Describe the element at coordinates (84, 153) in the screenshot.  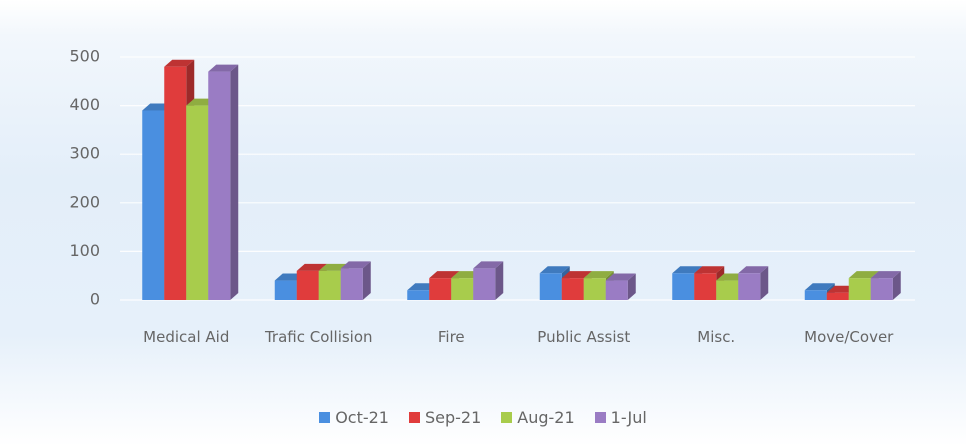
I see `y-tick-label: 300` at that location.